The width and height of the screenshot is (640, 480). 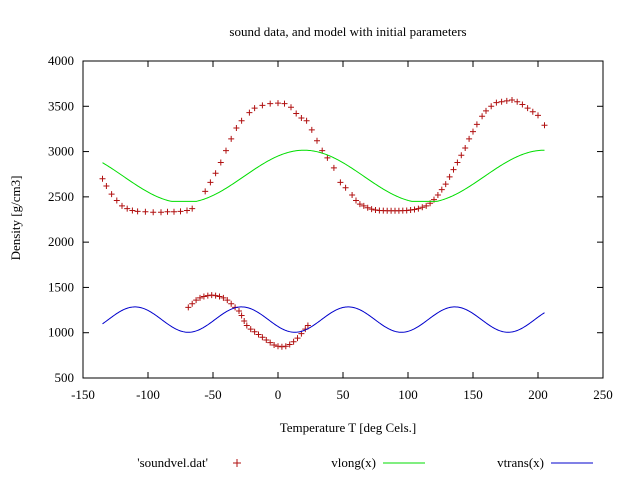 I want to click on legend-label-vtrans: vtrans(x), so click(x=520, y=462).